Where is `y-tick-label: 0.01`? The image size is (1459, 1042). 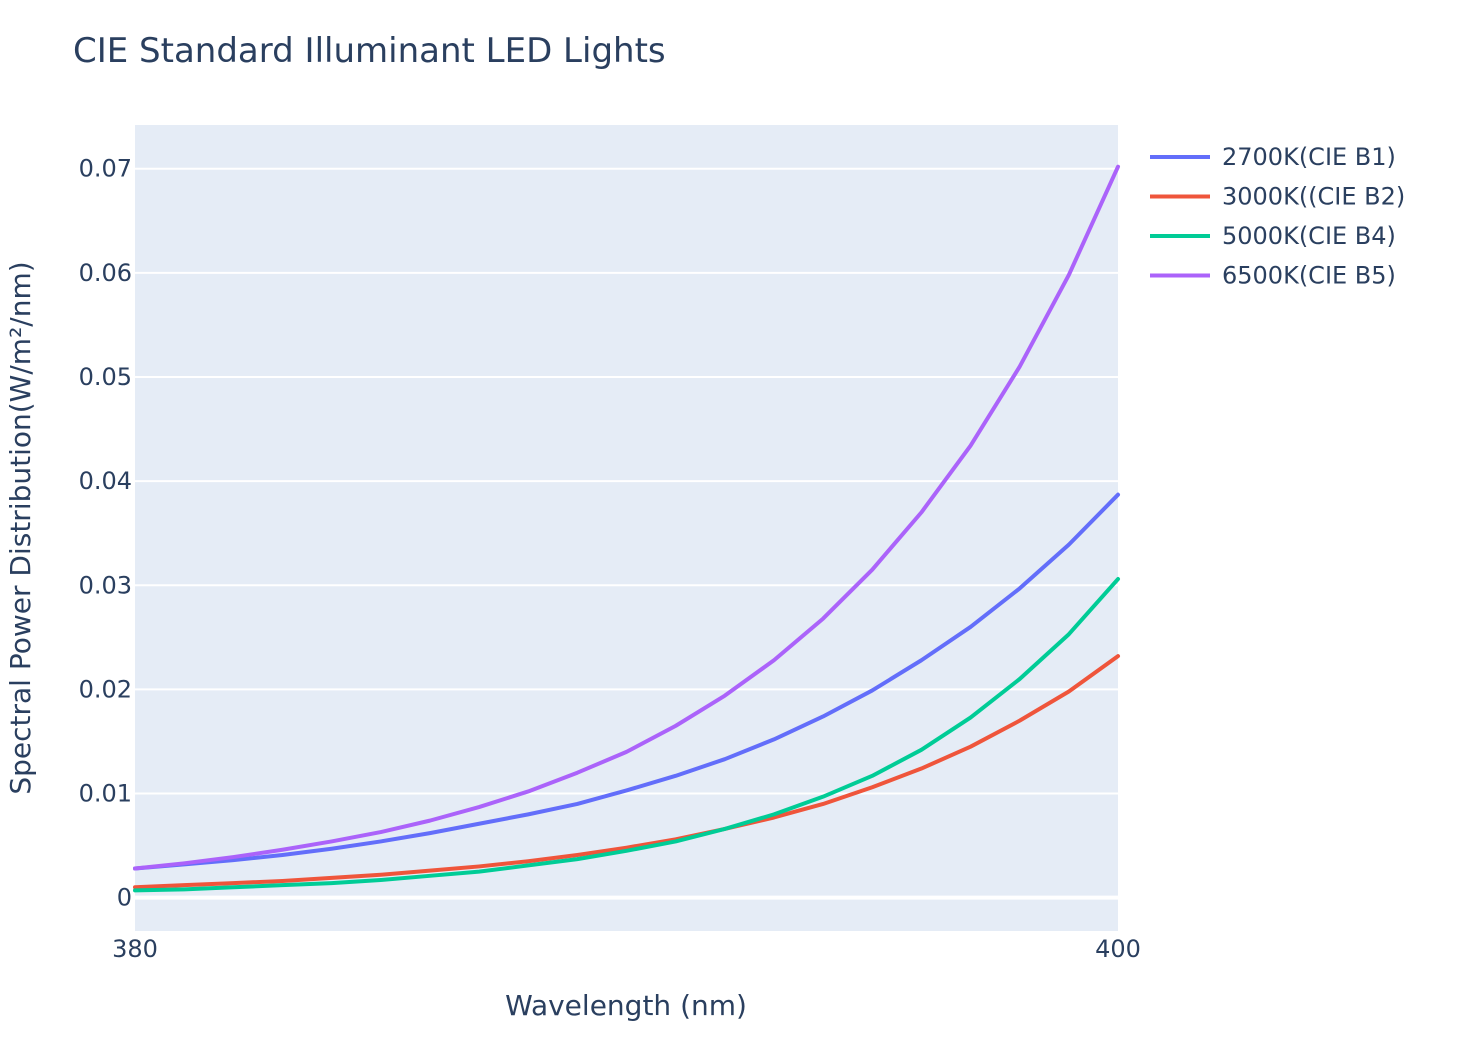 y-tick-label: 0.01 is located at coordinates (105, 794).